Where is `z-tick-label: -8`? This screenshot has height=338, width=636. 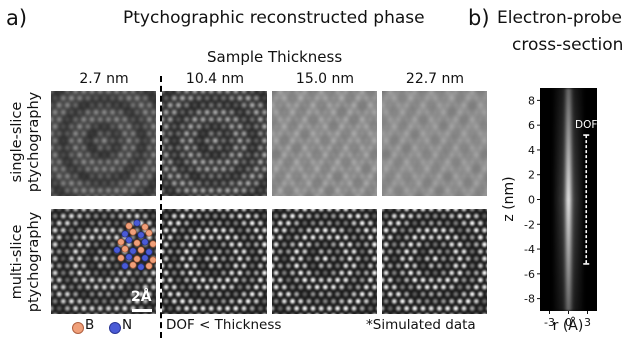 z-tick-label: -8 is located at coordinates (529, 299).